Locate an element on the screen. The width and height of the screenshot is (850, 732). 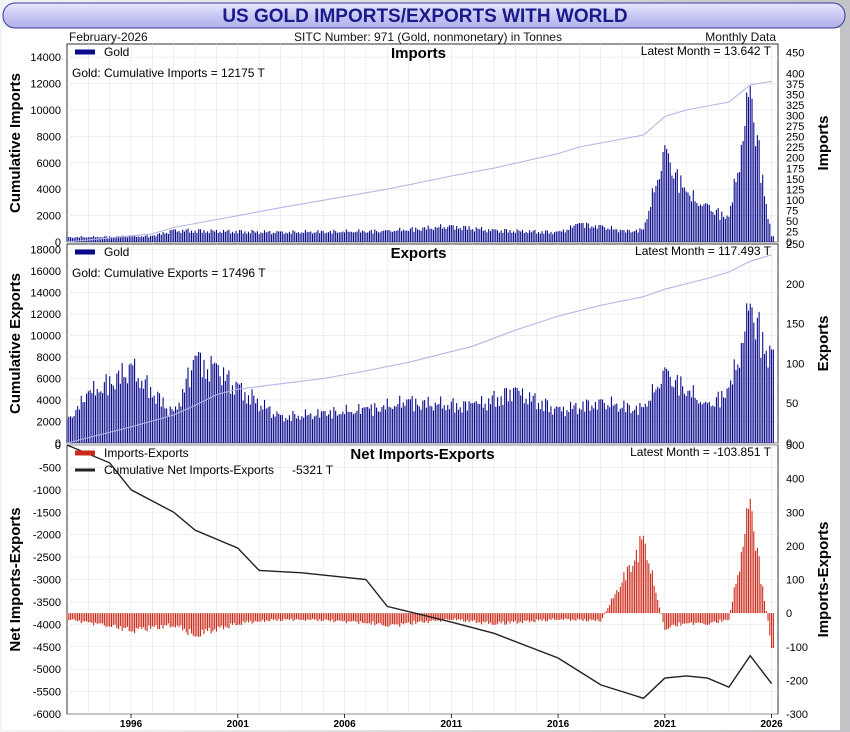
right-tick-exports: 150 is located at coordinates (795, 325).